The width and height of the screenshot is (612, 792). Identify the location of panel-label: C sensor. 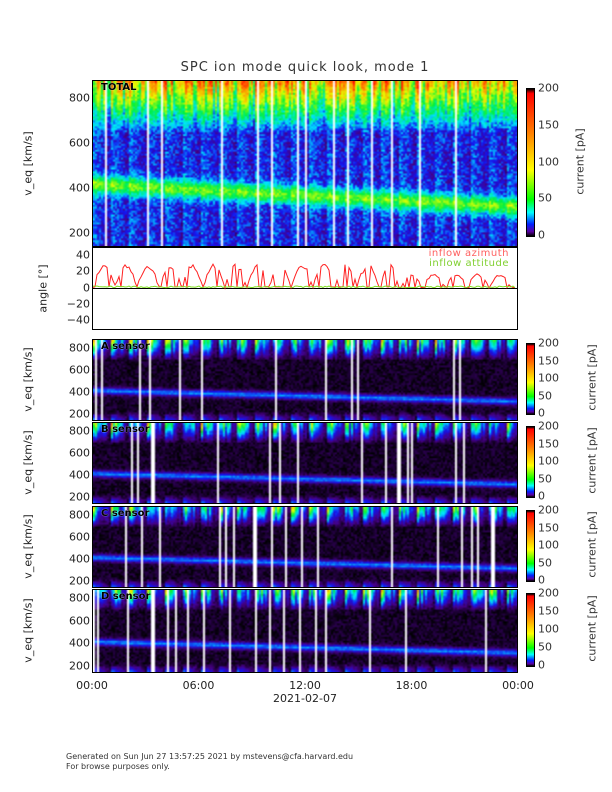
(125, 513).